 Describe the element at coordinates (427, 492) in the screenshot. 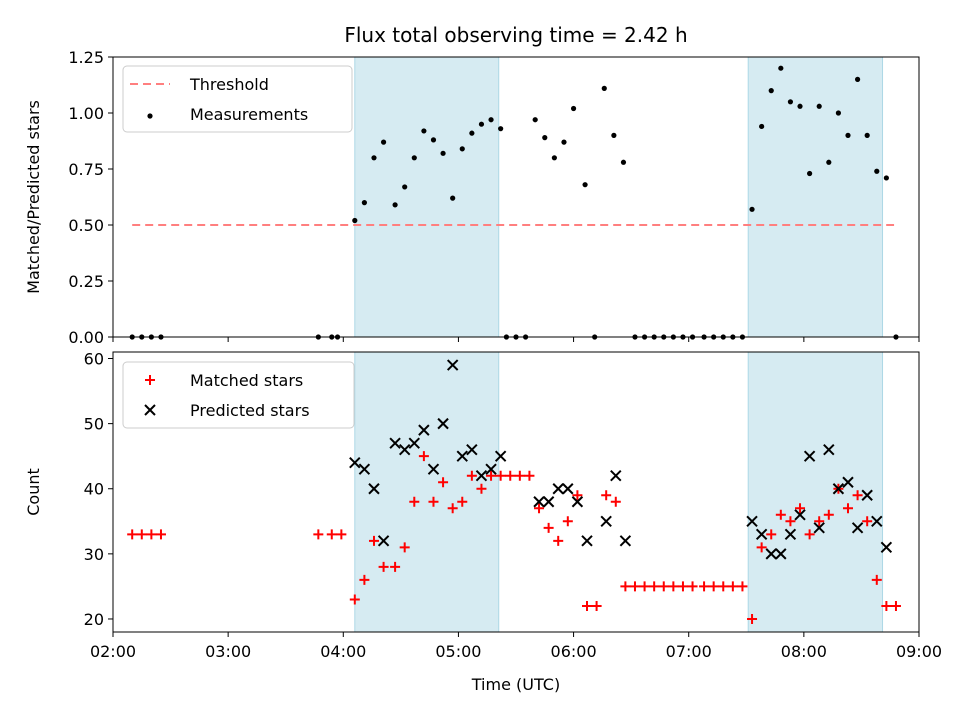

I see `observing-window` at that location.